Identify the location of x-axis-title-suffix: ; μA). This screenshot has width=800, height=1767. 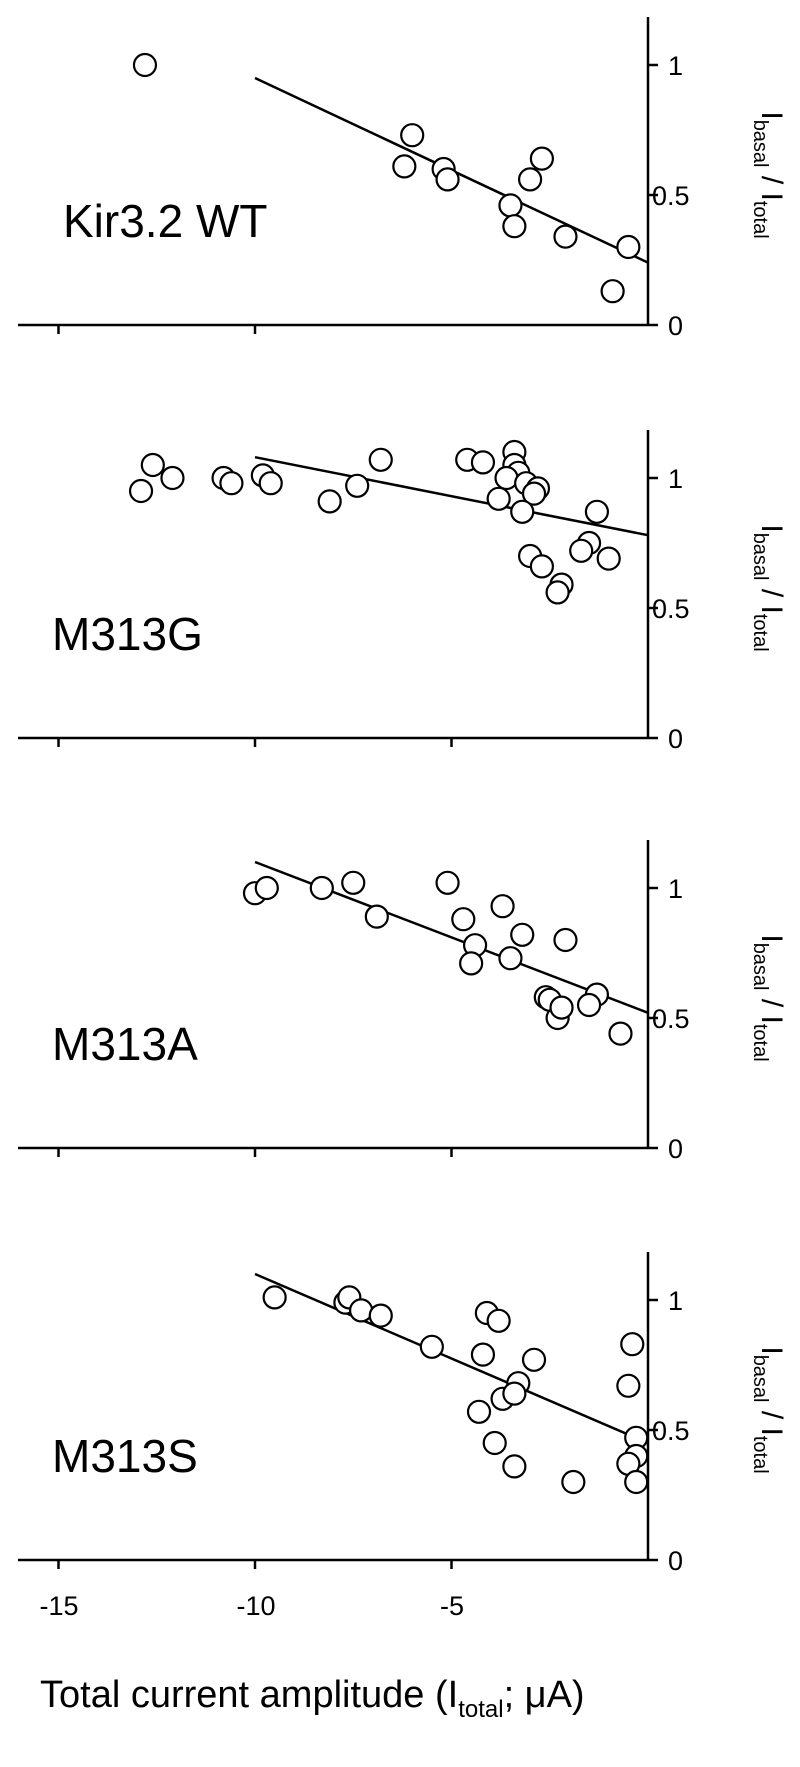
(544, 1695).